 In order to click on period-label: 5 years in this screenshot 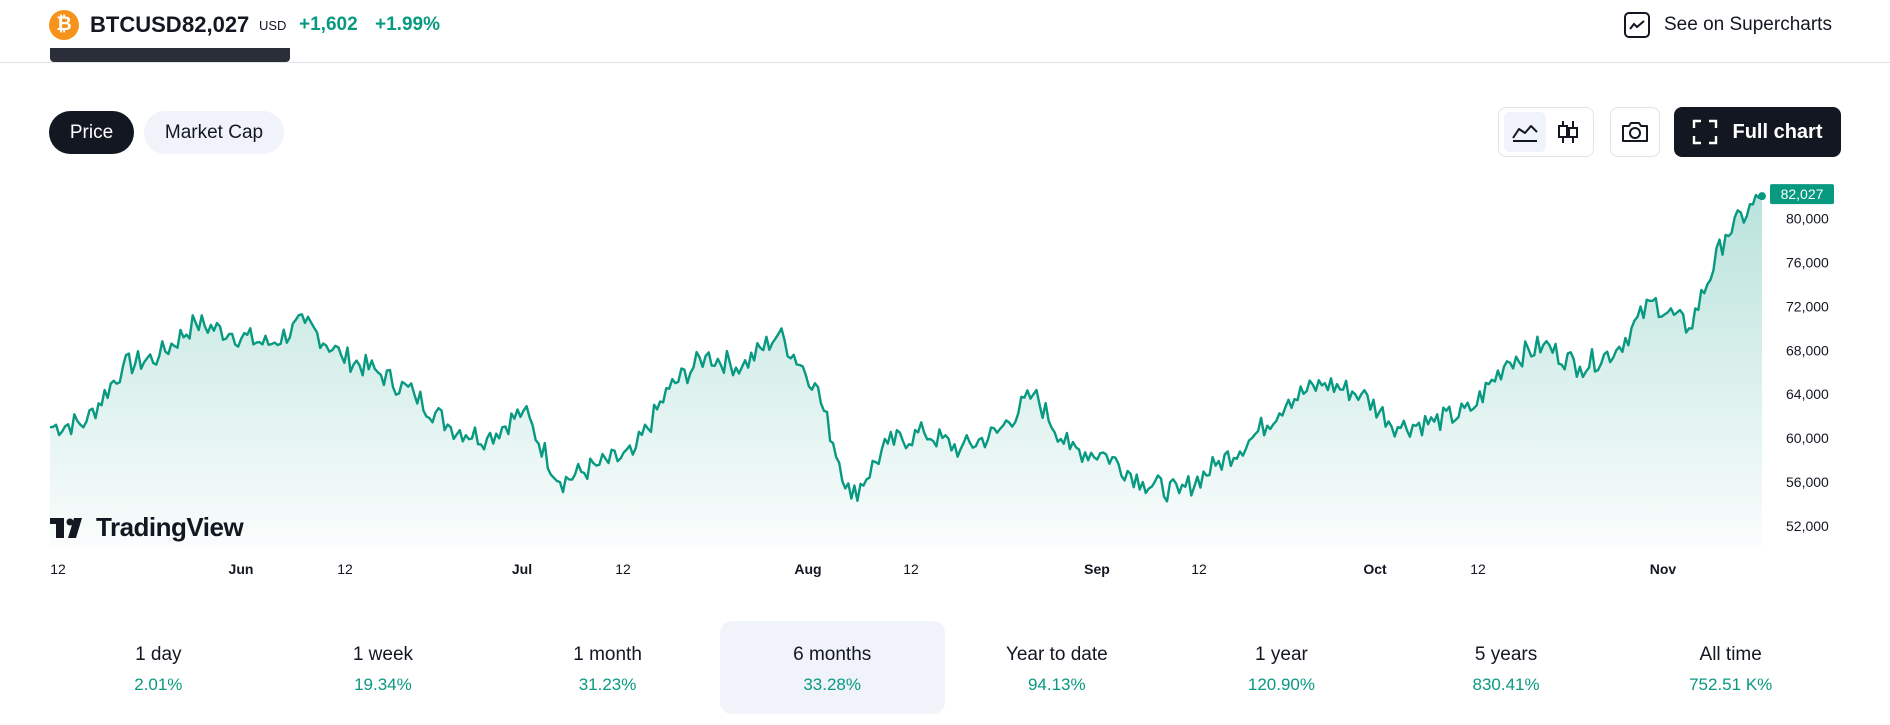, I will do `click(1506, 654)`.